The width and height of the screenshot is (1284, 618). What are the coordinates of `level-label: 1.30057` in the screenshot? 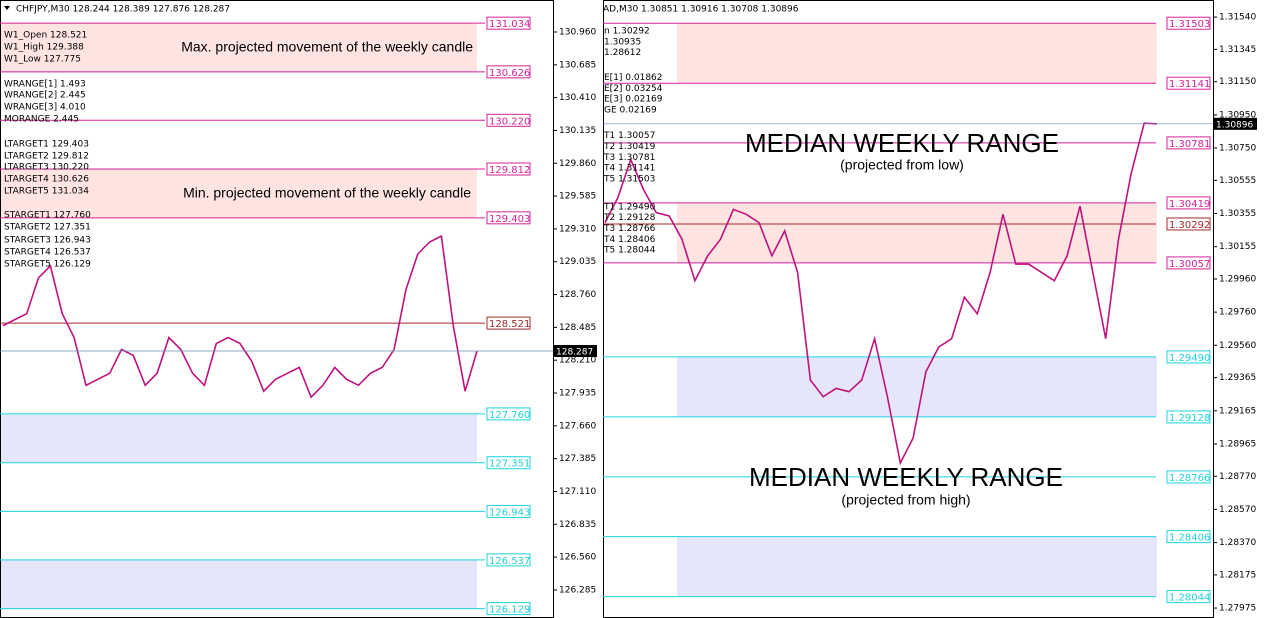 It's located at (1189, 264).